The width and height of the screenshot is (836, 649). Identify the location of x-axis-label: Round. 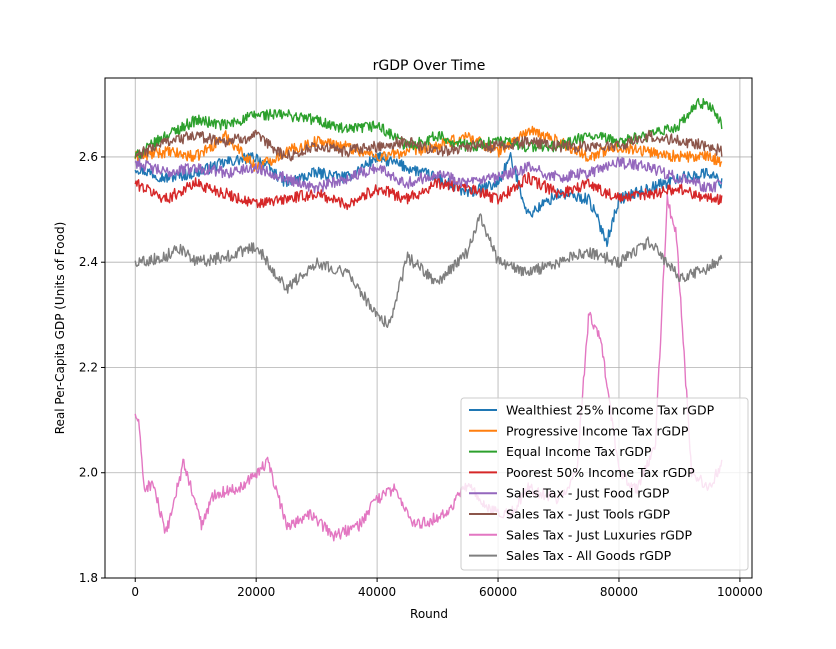
(429, 614).